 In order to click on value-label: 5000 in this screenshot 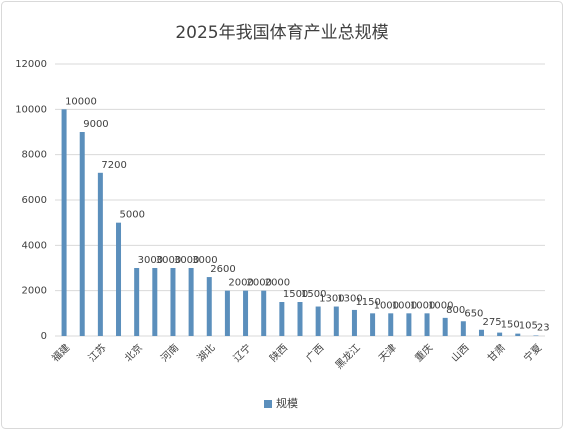, I will do `click(132, 215)`.